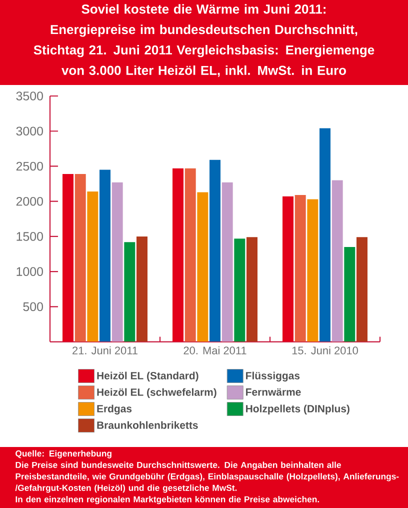 This screenshot has width=408, height=508. Describe the element at coordinates (29, 271) in the screenshot. I see `y-tick-label: 1000` at that location.